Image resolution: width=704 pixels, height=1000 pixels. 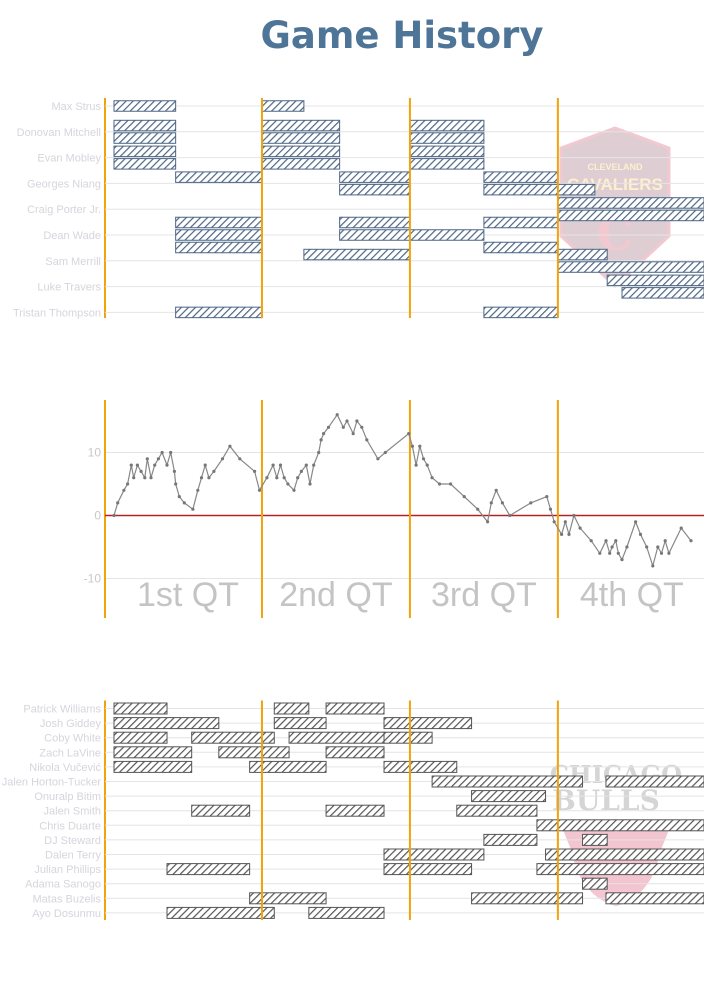 What do you see at coordinates (335, 595) in the screenshot?
I see `quarter-label: 2nd QT` at bounding box center [335, 595].